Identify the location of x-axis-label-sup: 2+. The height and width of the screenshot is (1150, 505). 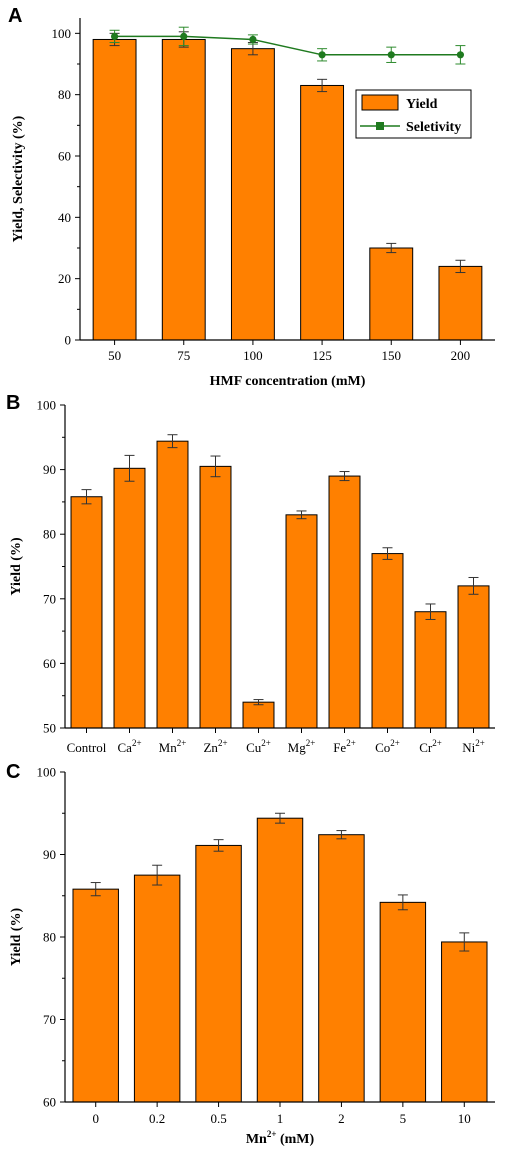
(272, 1134).